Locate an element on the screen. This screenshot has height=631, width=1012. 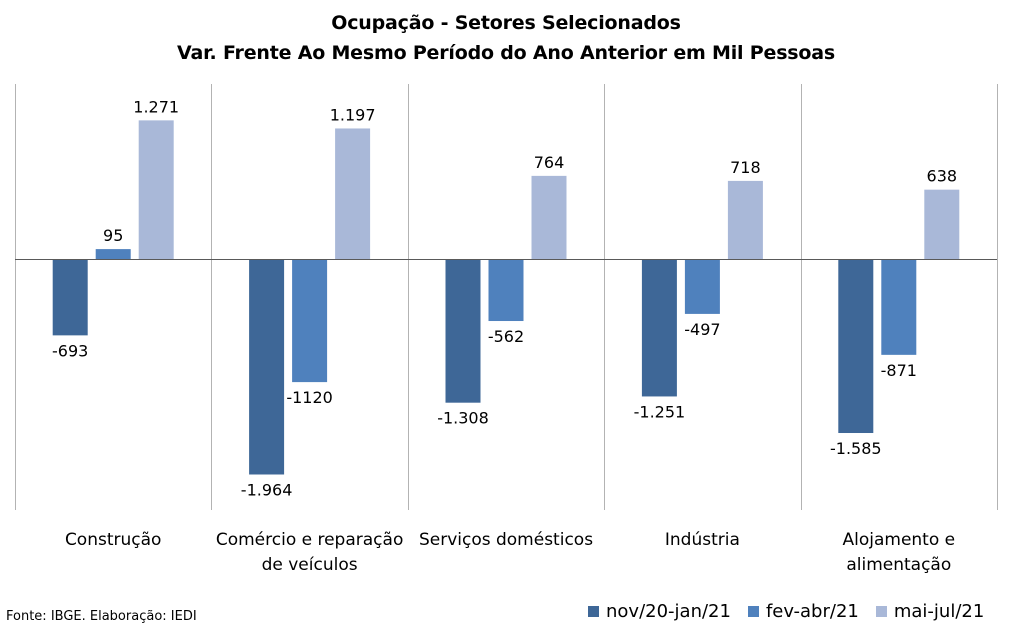
legend-label: fev-abr/21 is located at coordinates (812, 611).